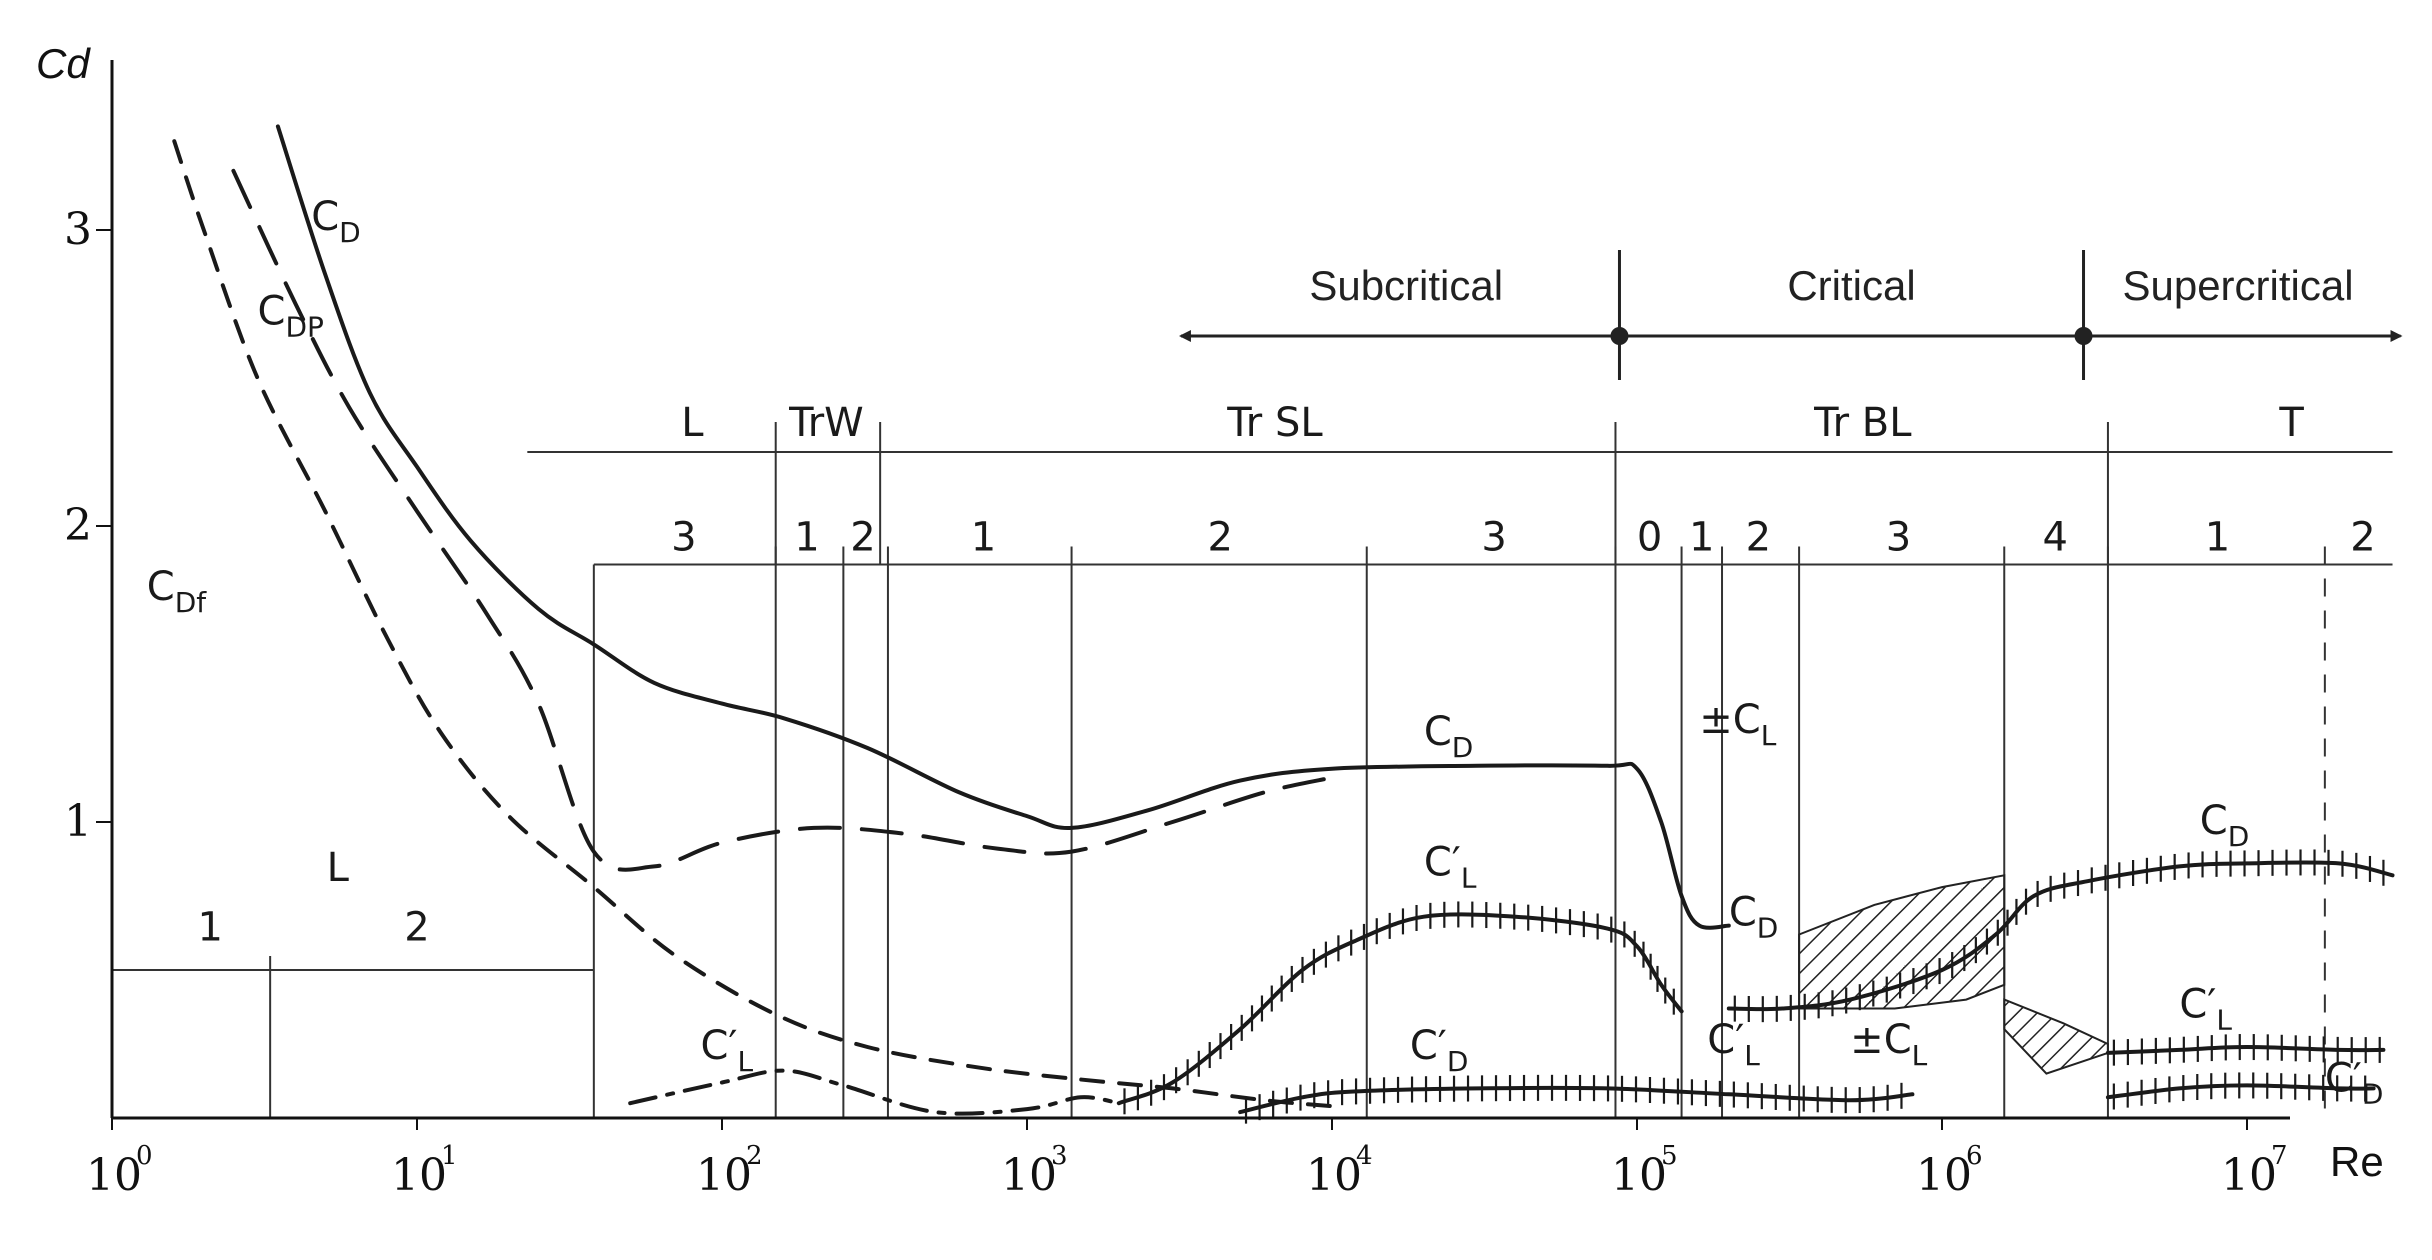  Describe the element at coordinates (78, 821) in the screenshot. I see `y-tick-label: 1` at that location.